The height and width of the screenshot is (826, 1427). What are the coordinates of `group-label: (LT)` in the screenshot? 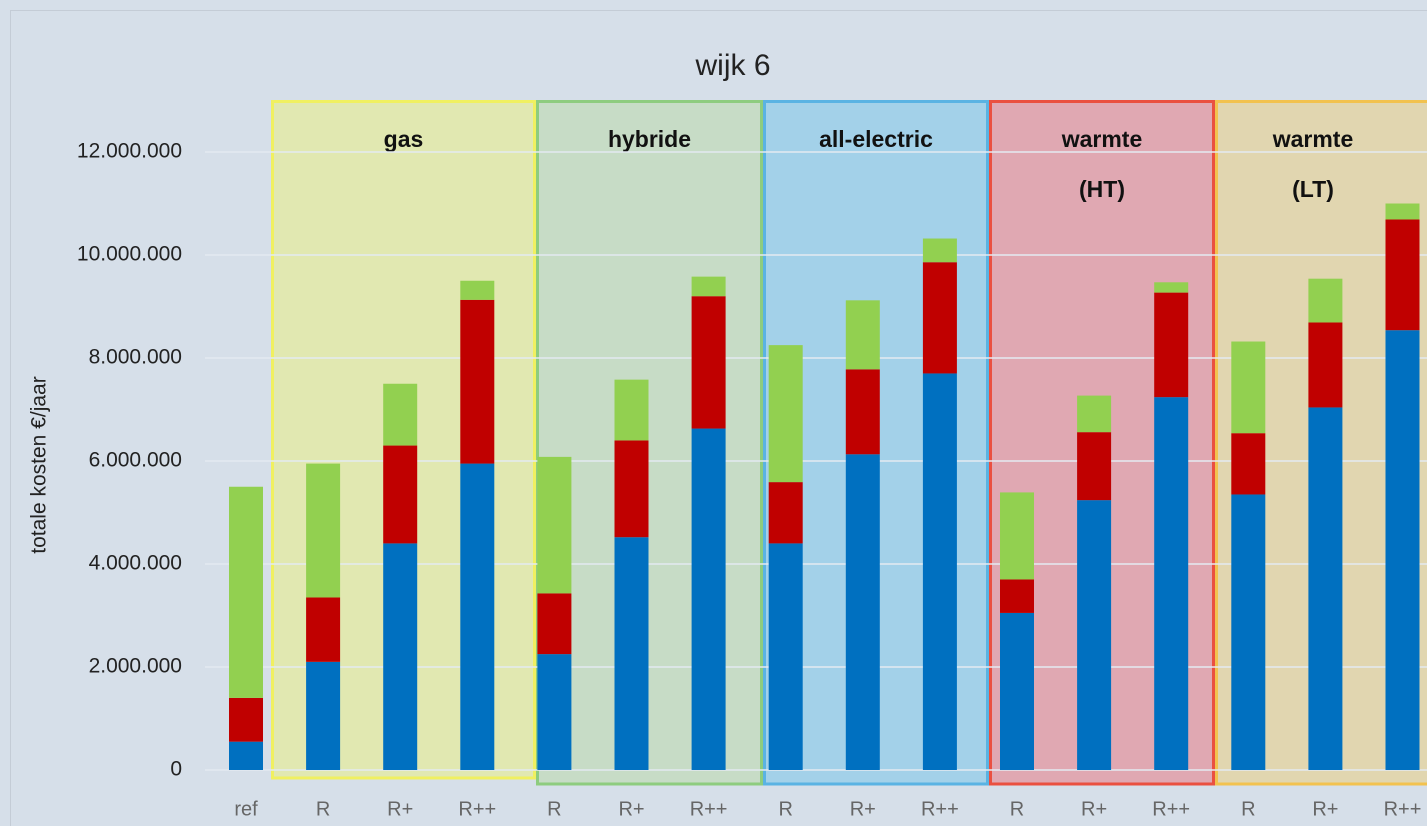 It's located at (1313, 189).